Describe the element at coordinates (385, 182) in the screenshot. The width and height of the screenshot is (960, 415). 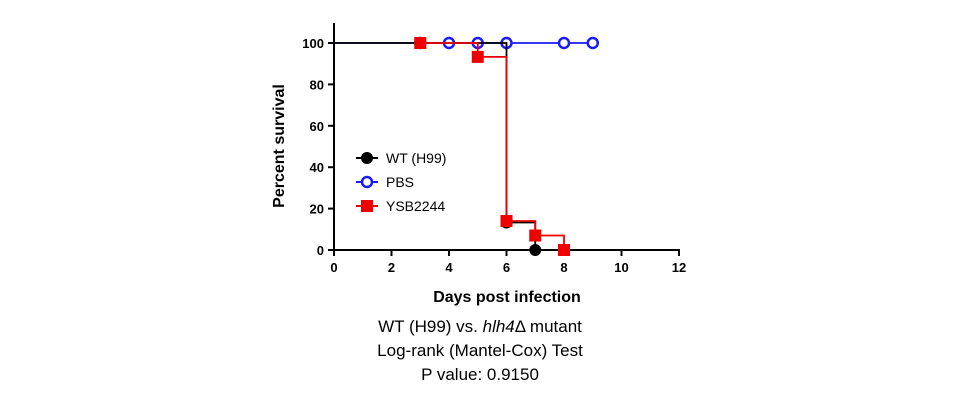
I see `legend-item: PBS` at that location.